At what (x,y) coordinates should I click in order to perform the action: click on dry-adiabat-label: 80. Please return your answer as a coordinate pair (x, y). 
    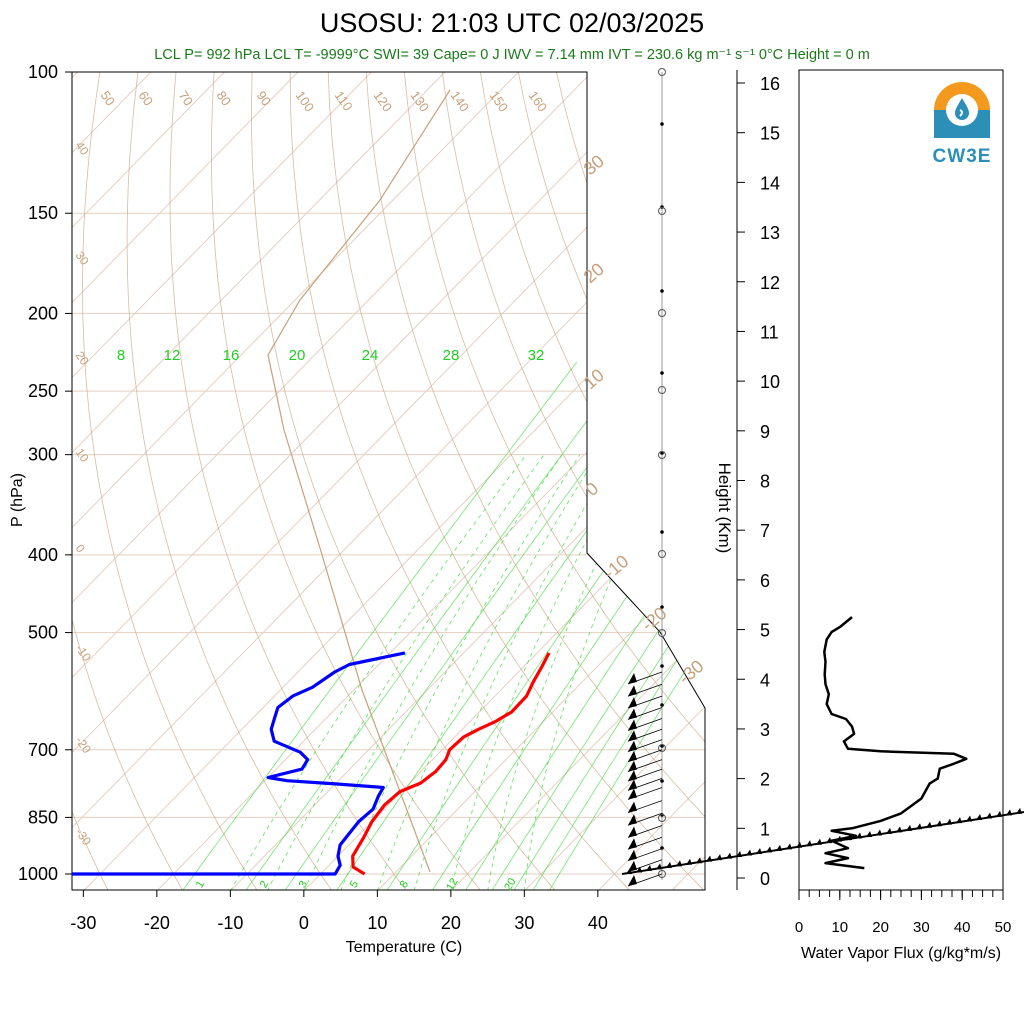
    Looking at the image, I should click on (224, 98).